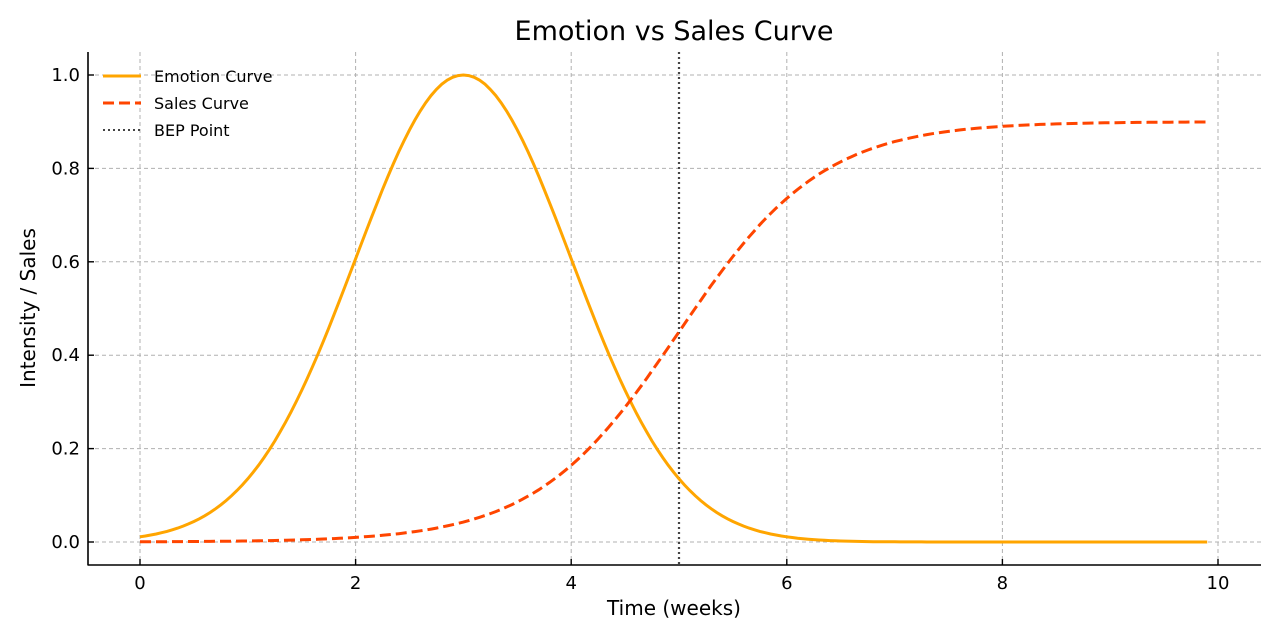  What do you see at coordinates (201, 103) in the screenshot?
I see `legend-label-sales: Sales Curve` at bounding box center [201, 103].